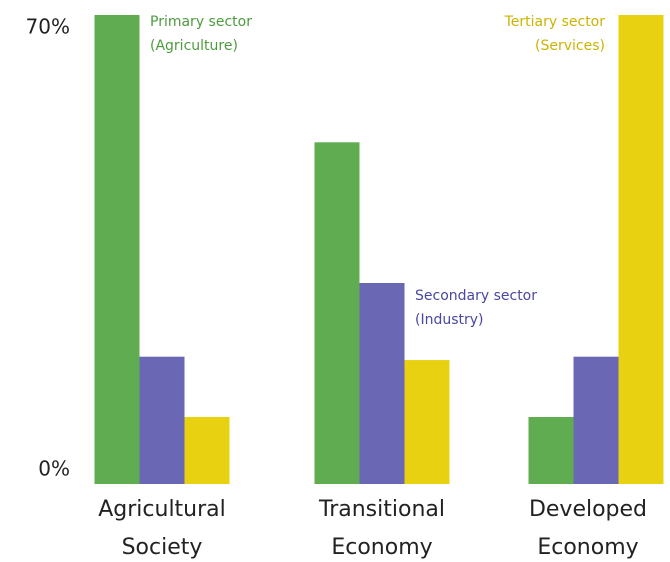  Describe the element at coordinates (48, 27) in the screenshot. I see `y-tick-label: 70%` at that location.